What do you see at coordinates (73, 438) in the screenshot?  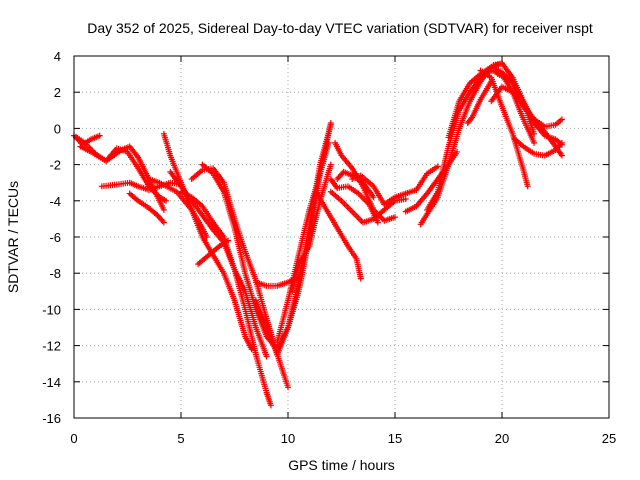 I see `x-tick-label: 0` at bounding box center [73, 438].